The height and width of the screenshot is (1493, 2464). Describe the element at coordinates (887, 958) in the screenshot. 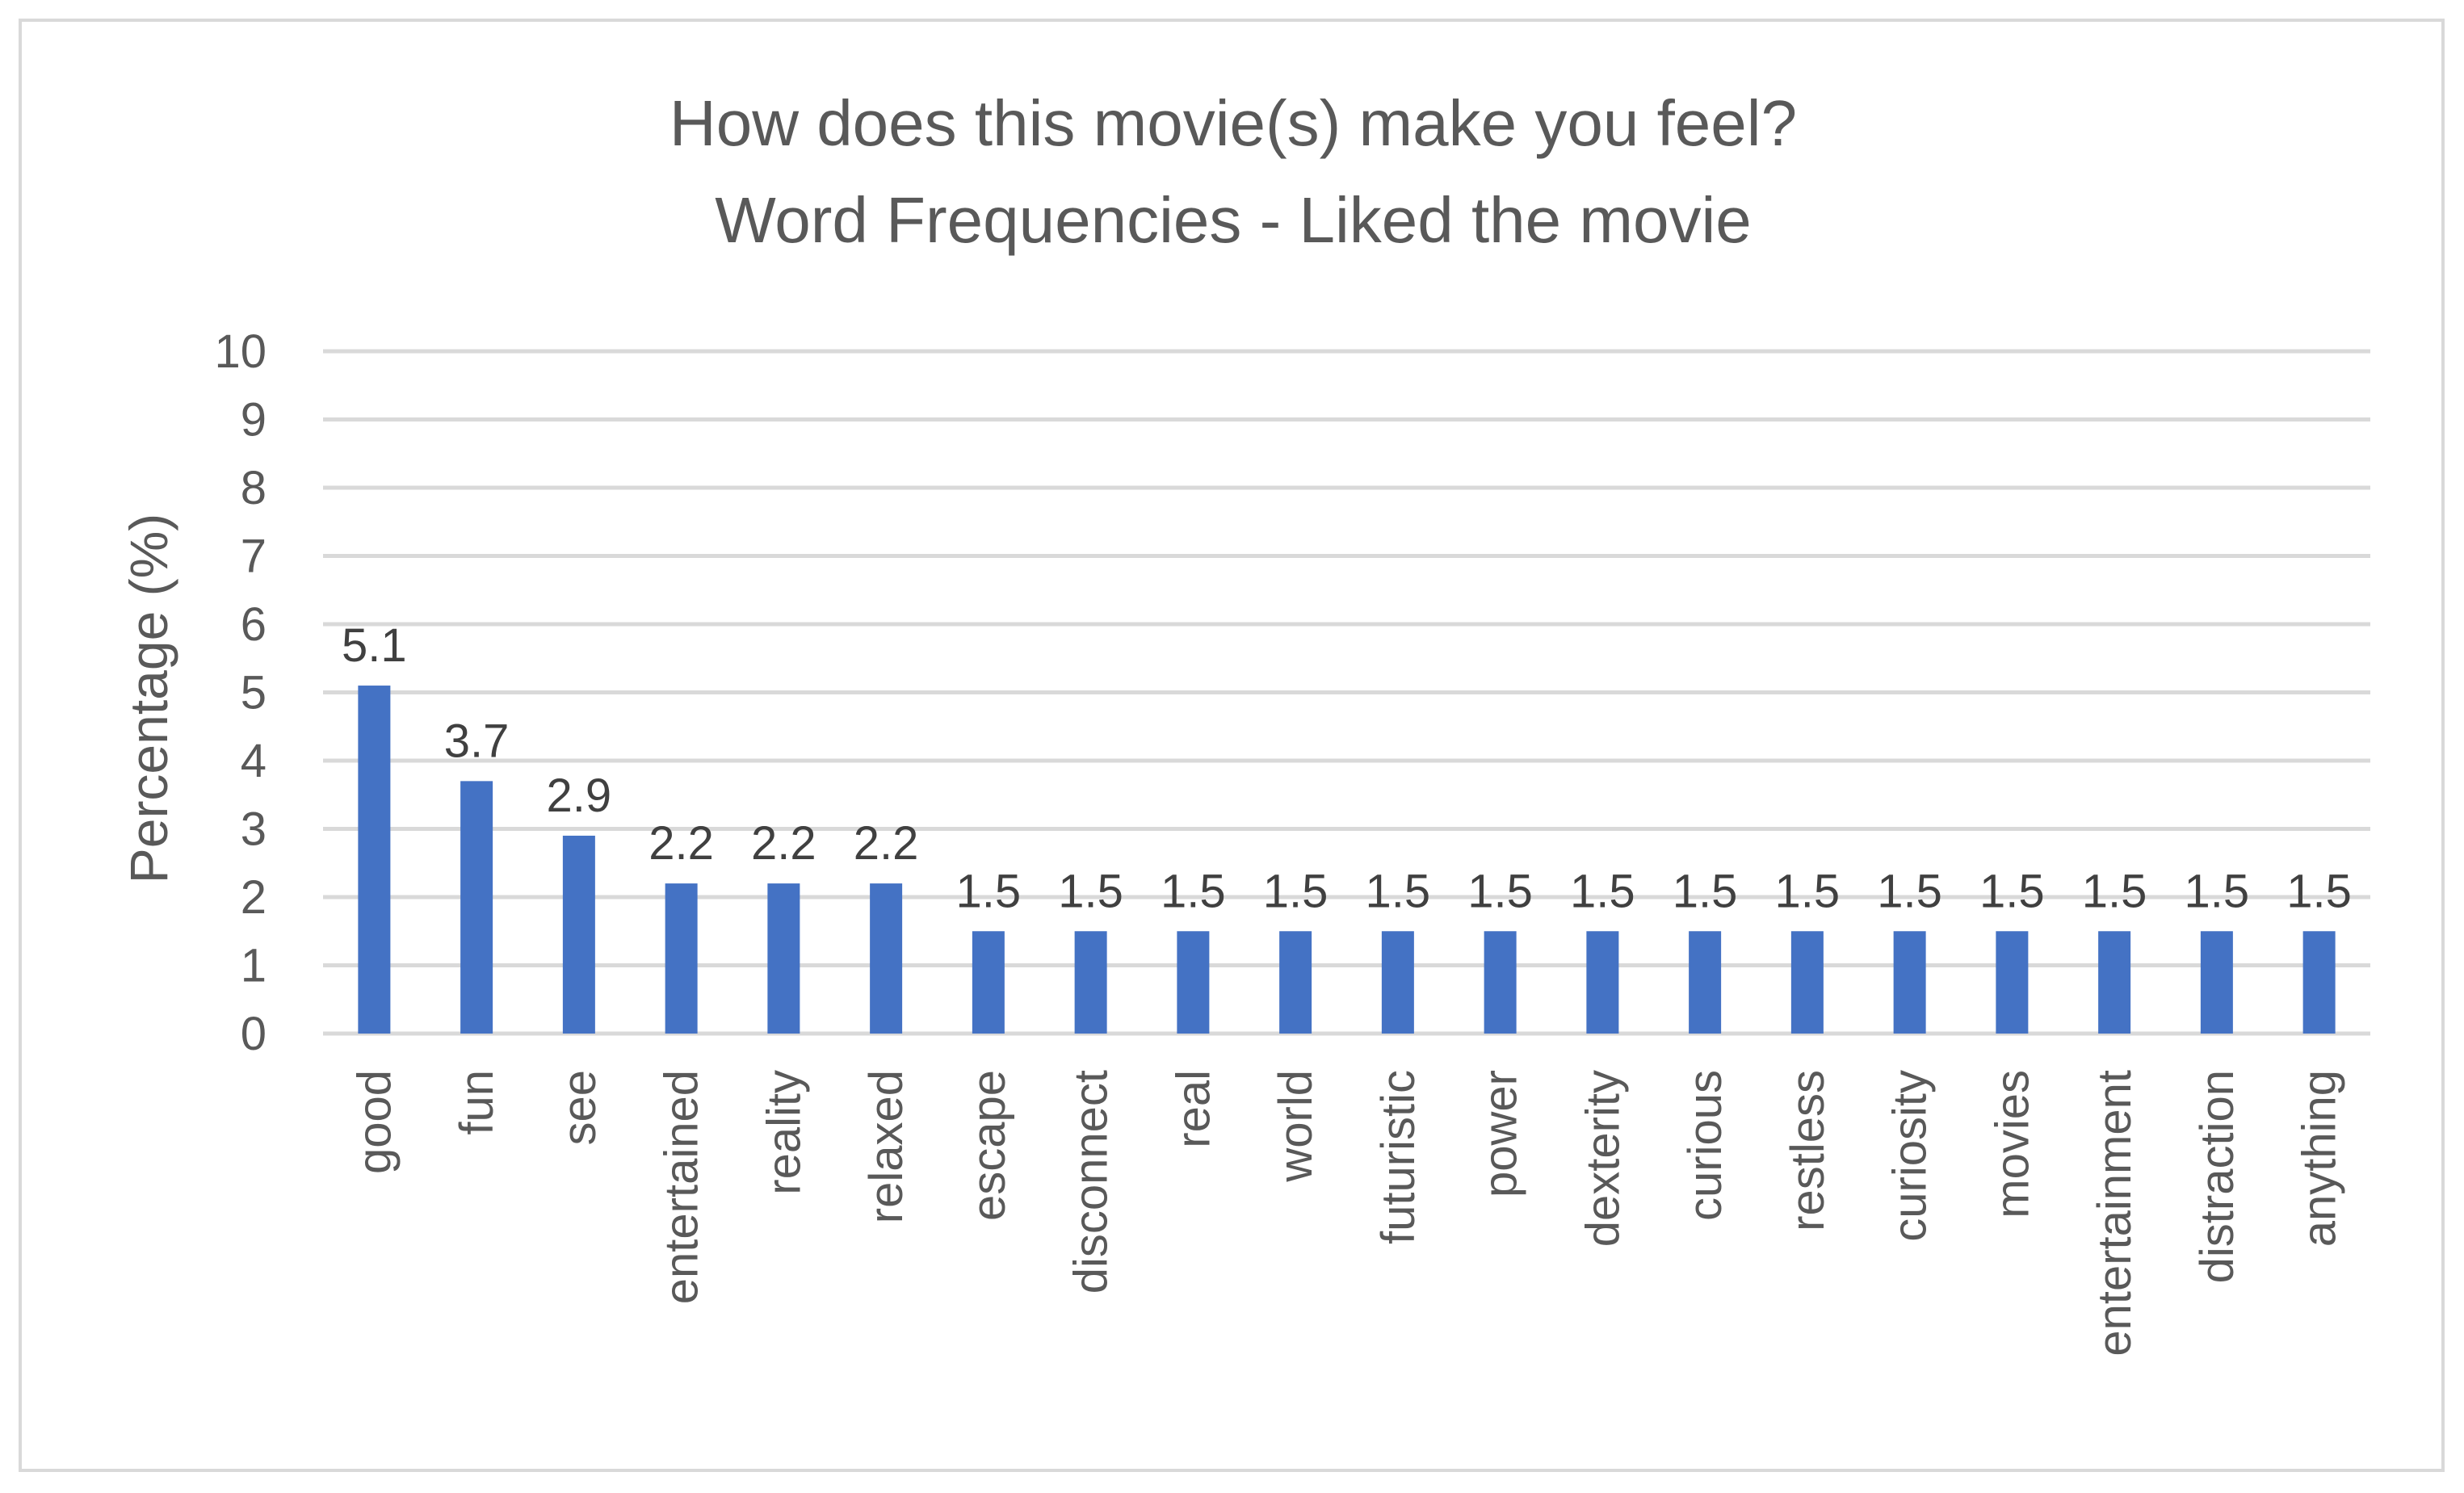

I see `bar-relaxed` at that location.